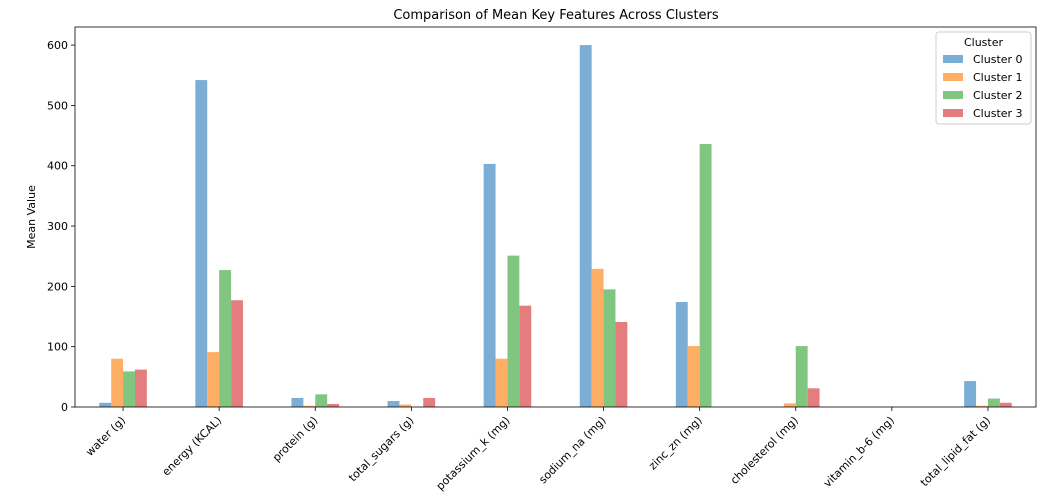  I want to click on legend-item-label: Cluster 1, so click(998, 77).